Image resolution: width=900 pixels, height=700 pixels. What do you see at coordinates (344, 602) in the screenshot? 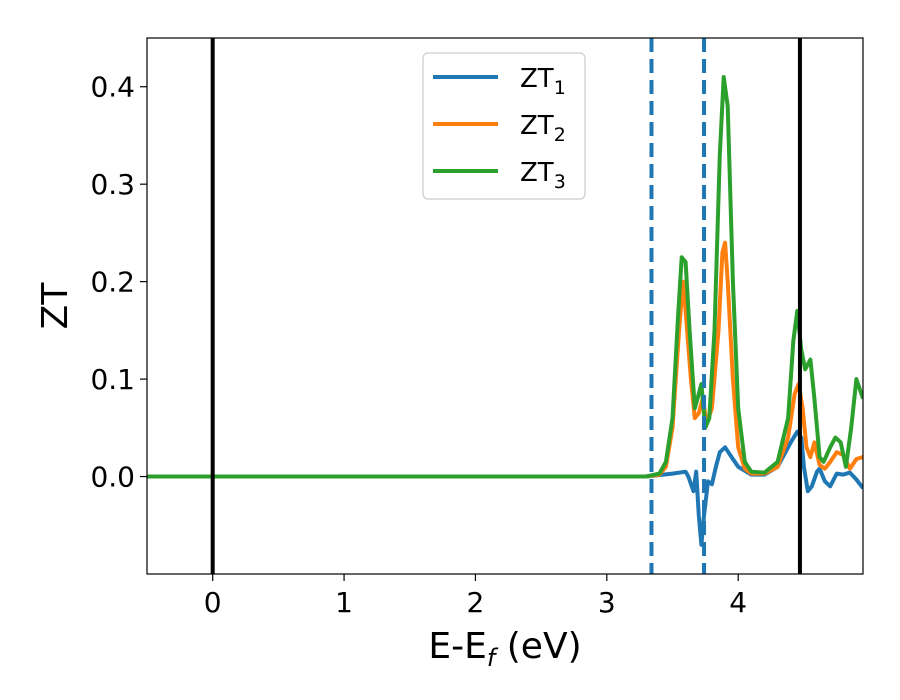
I see `x-tick-label: 1` at bounding box center [344, 602].